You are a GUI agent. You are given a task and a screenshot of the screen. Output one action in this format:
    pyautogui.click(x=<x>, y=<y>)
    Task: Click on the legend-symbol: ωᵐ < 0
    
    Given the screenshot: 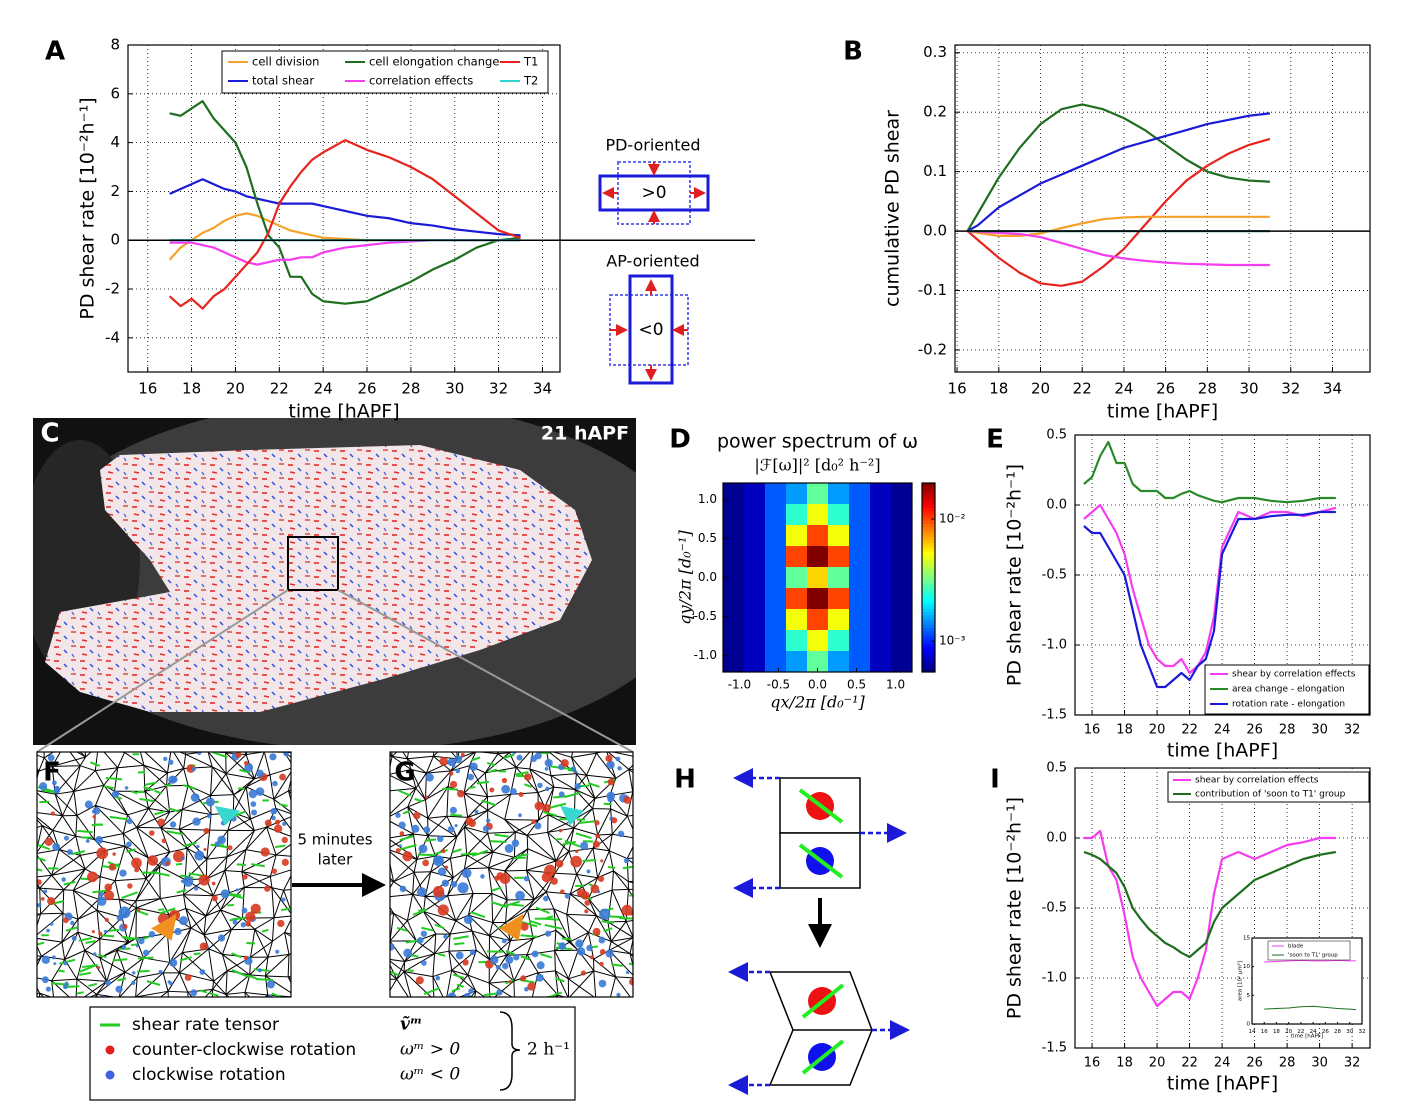 What is the action you would take?
    pyautogui.click(x=430, y=1075)
    